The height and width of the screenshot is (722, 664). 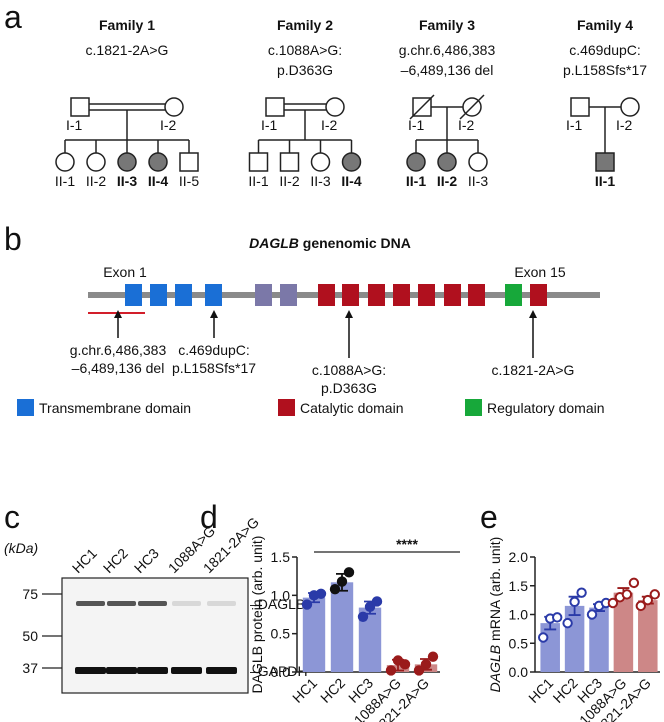 I want to click on family-title: Family 2, so click(x=305, y=25).